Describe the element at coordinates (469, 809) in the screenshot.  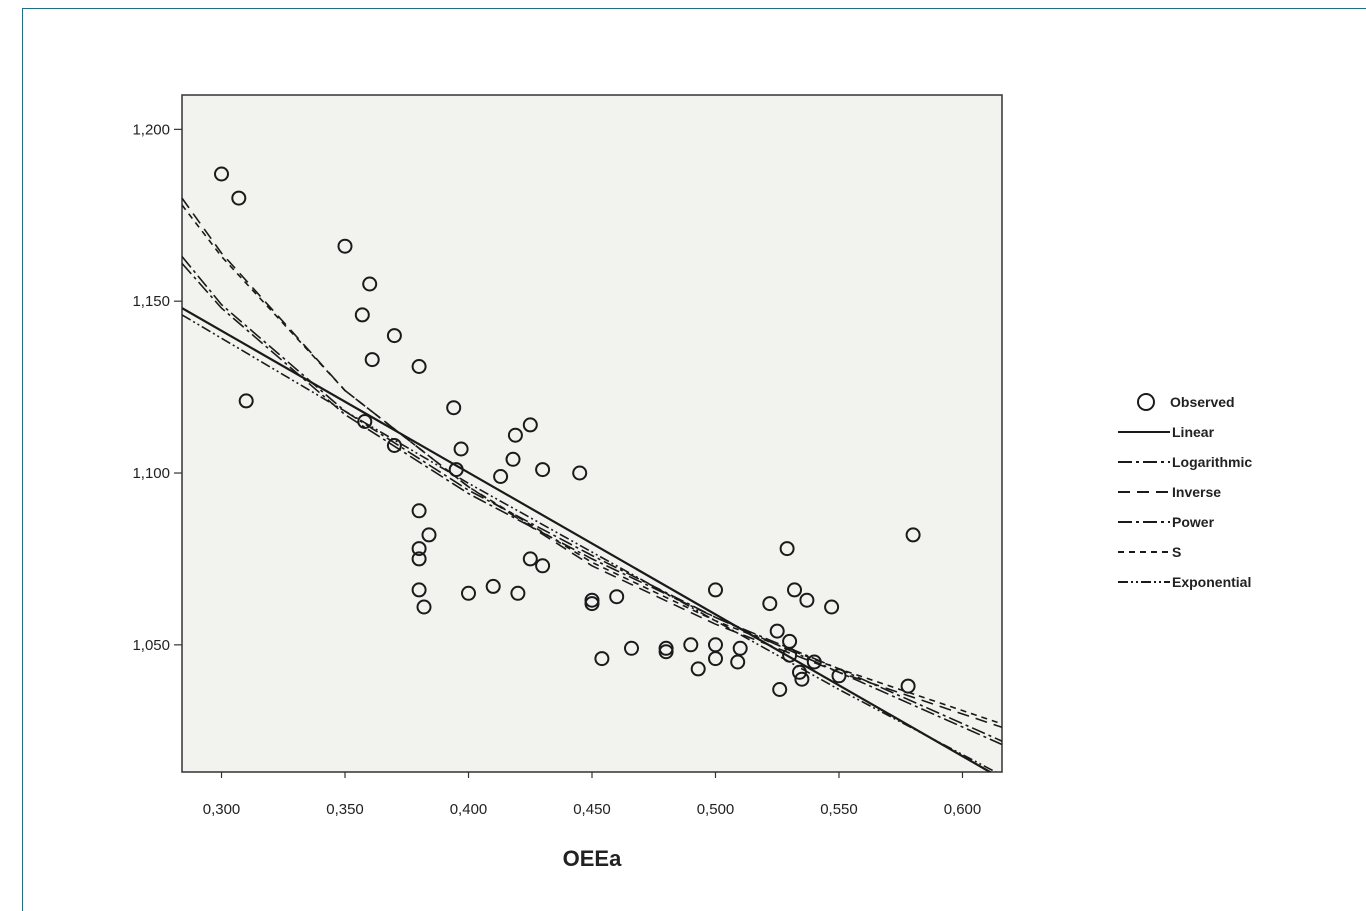
I see `x-tick-label: 0,400` at that location.